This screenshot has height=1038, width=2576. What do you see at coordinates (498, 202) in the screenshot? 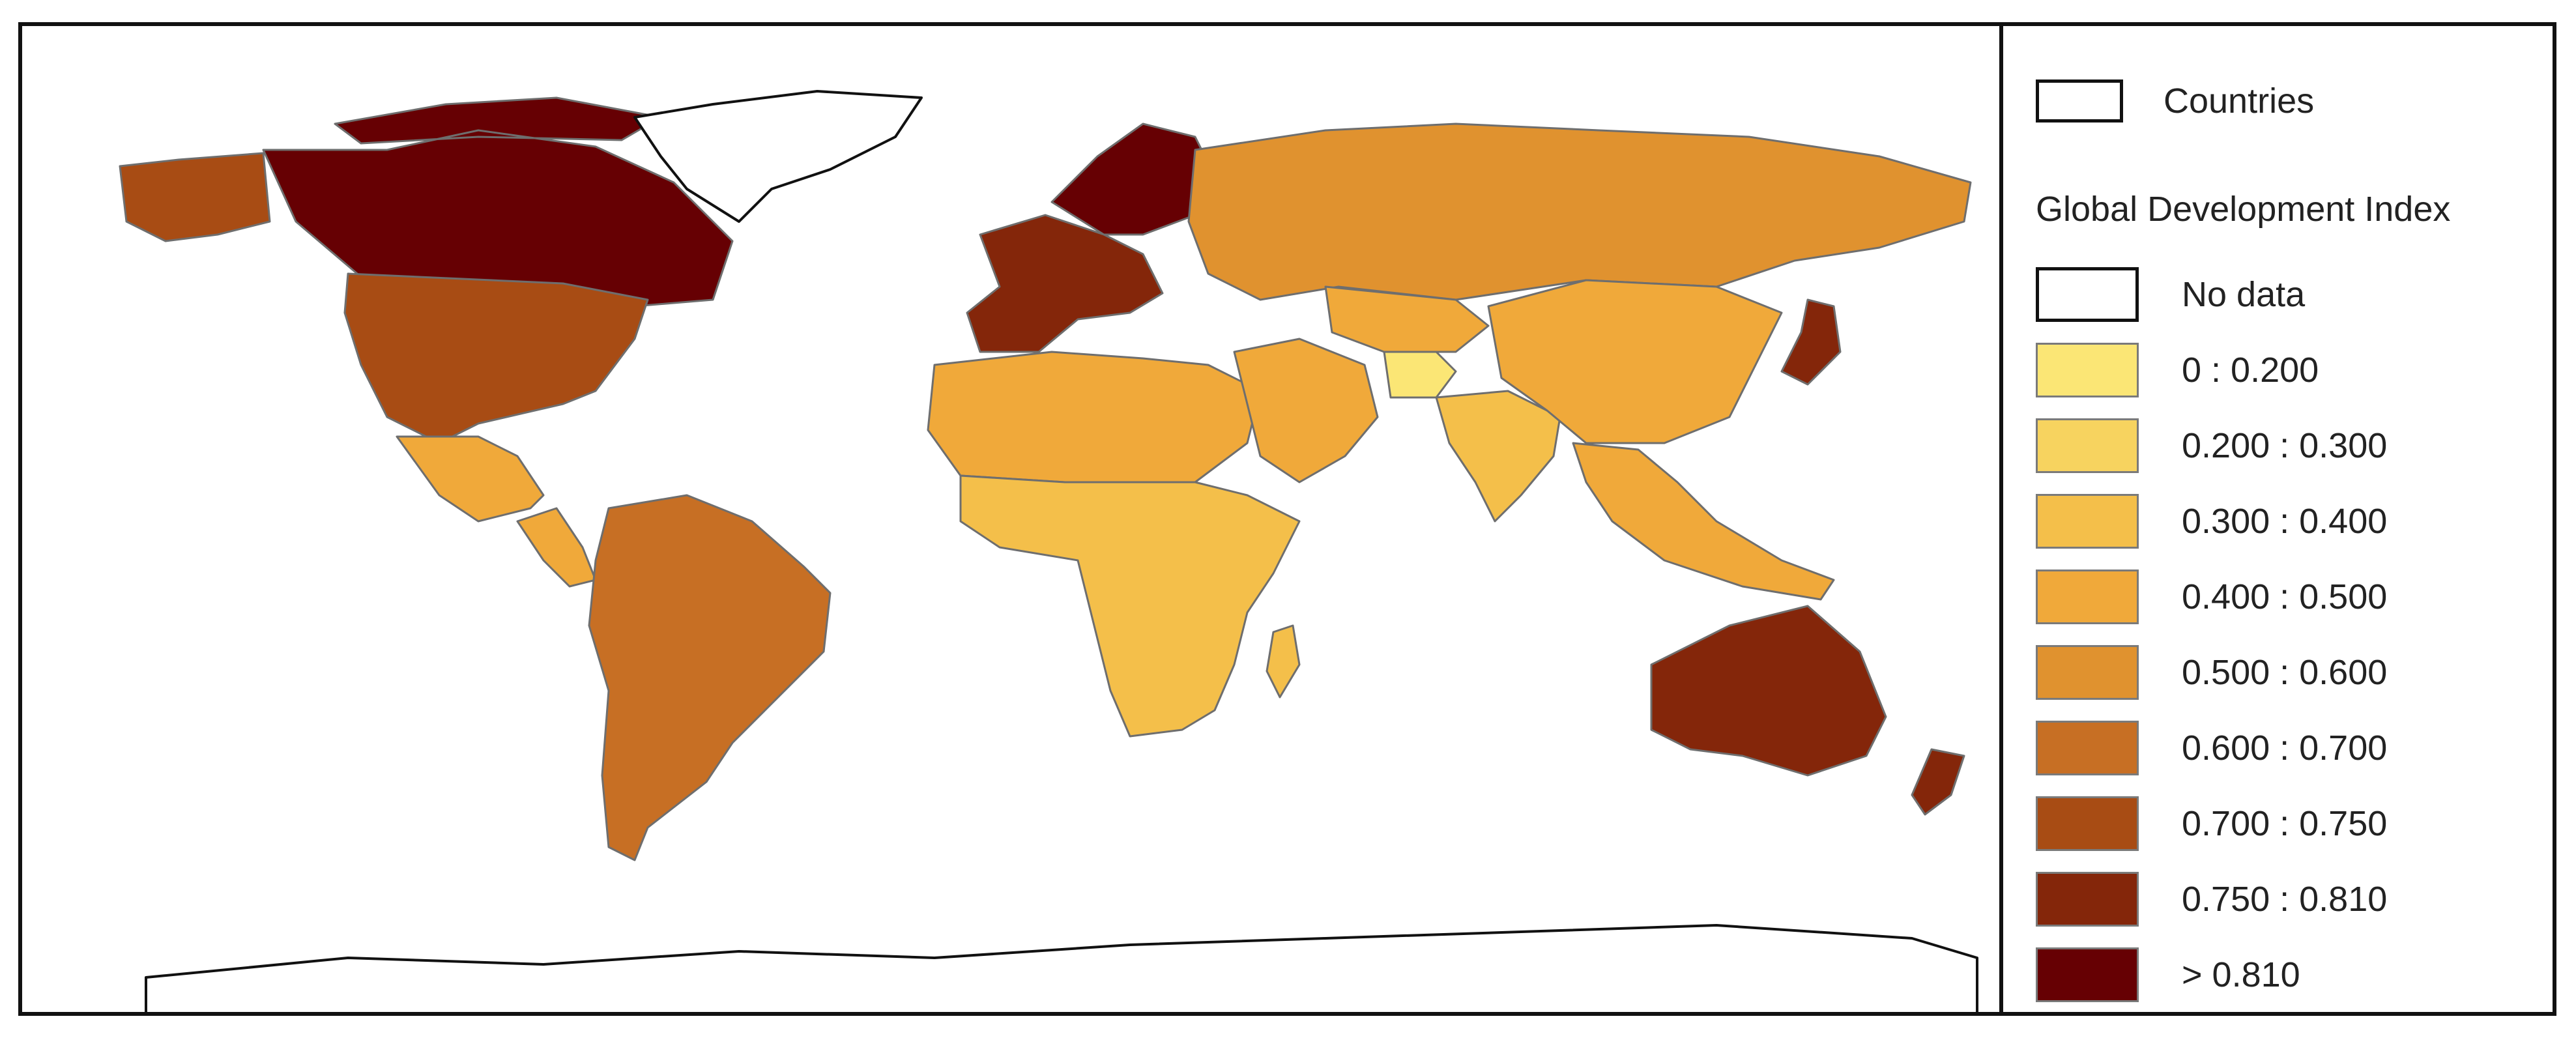
I see `region-canada` at bounding box center [498, 202].